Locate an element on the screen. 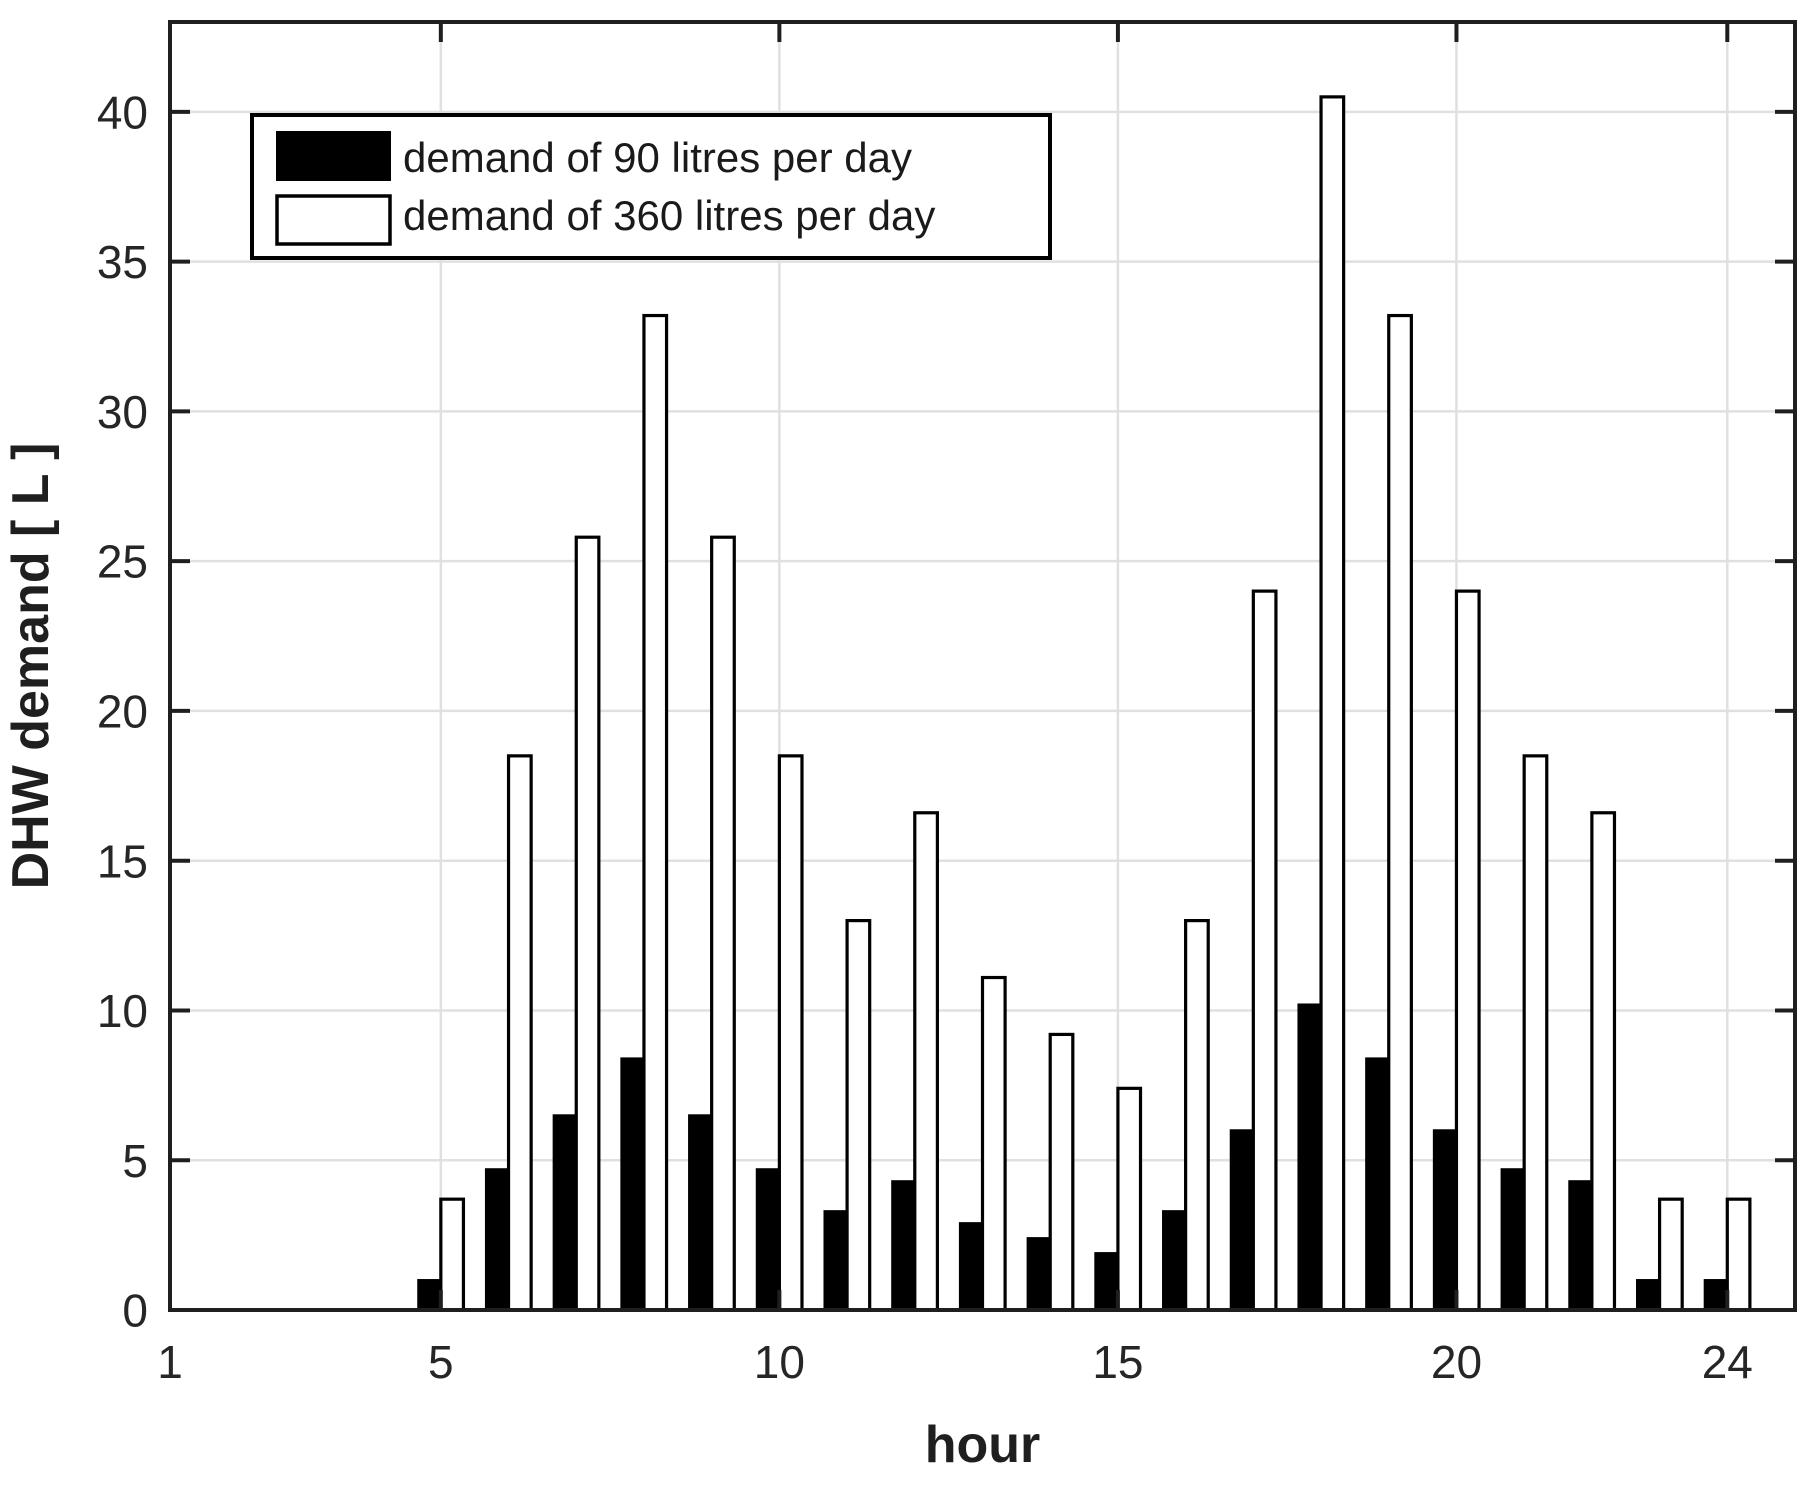  legend-label-360l: demand of 360 litres per day is located at coordinates (669, 215).